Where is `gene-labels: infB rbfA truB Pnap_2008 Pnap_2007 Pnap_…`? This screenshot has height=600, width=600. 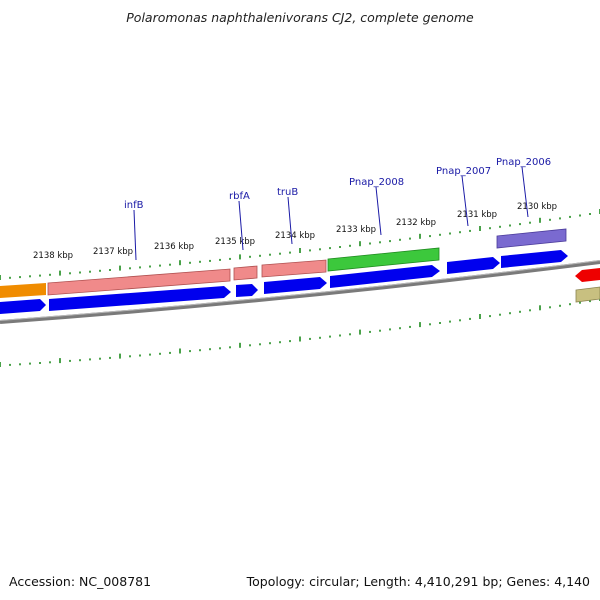 gene-labels: infB rbfA truB Pnap_2008 Pnap_2007 Pnap_… is located at coordinates (337, 184).